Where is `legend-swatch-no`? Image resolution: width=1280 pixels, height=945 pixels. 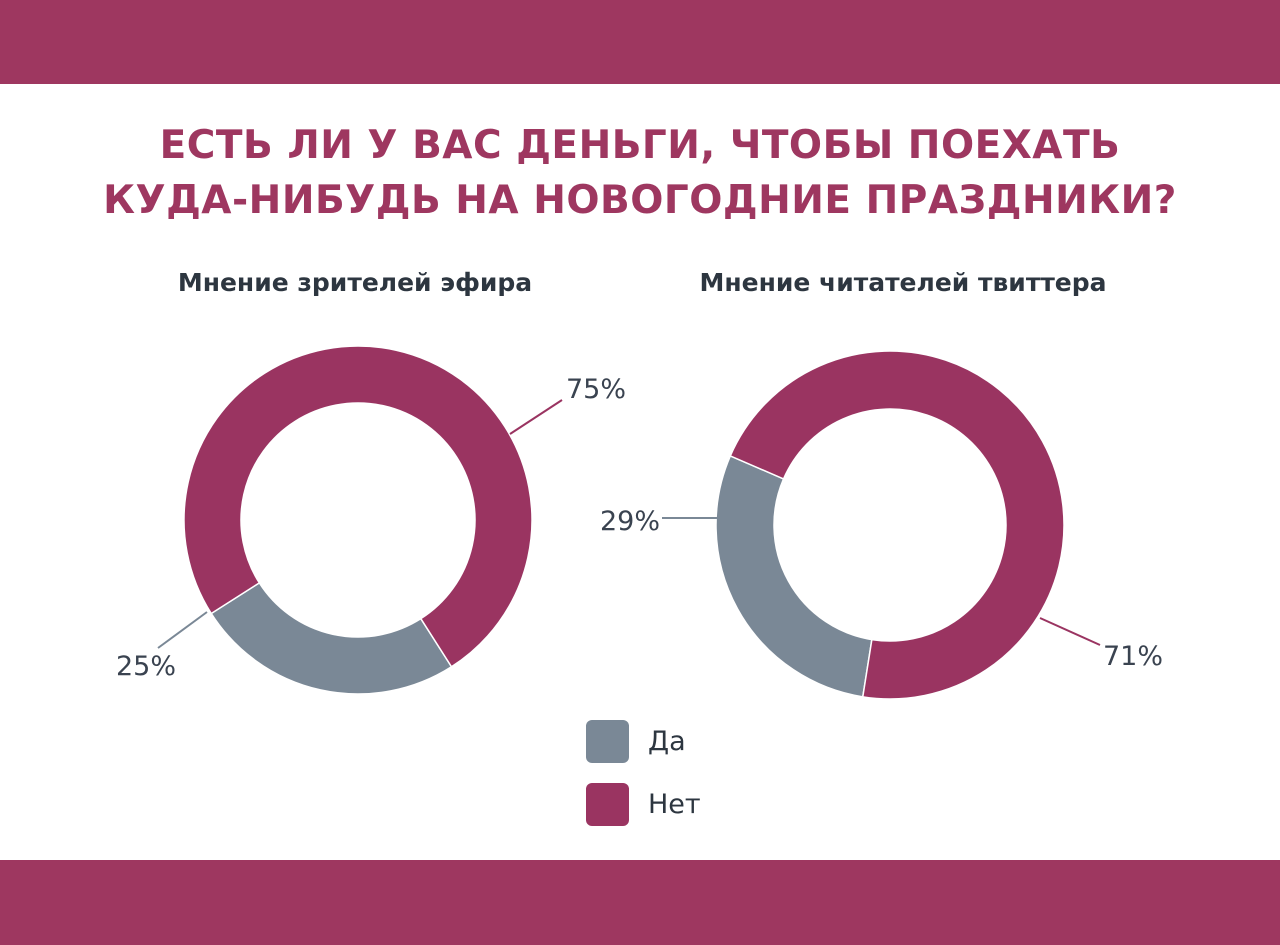 legend-swatch-no is located at coordinates (607, 804).